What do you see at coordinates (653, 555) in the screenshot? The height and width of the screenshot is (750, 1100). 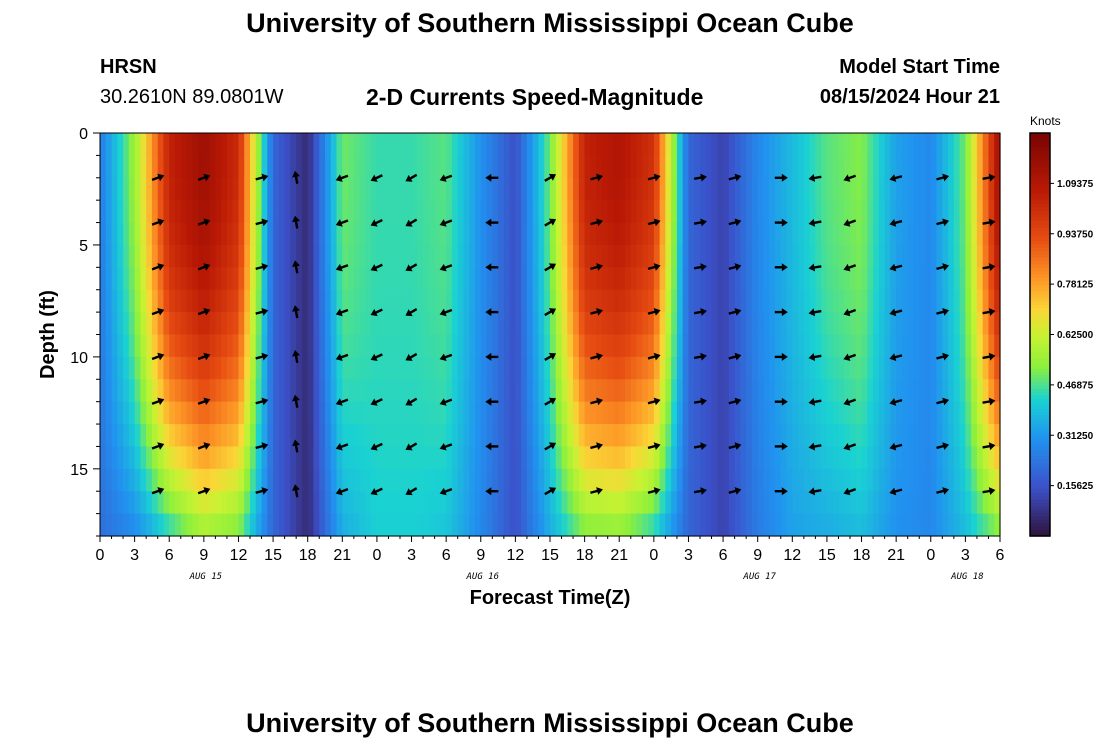 I see `x-tick-label: 0` at bounding box center [653, 555].